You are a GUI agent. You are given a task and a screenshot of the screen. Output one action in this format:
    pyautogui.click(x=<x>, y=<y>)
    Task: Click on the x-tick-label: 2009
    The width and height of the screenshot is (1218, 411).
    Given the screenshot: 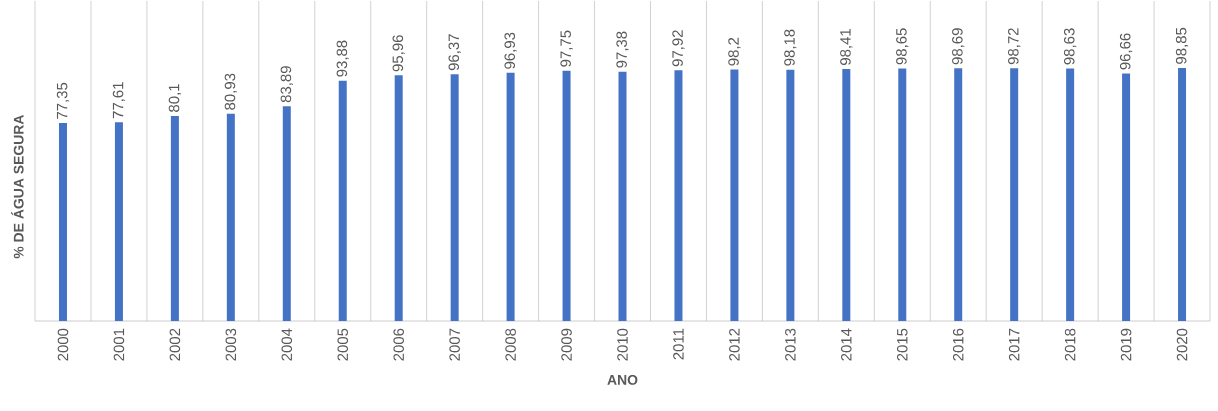 What is the action you would take?
    pyautogui.click(x=566, y=344)
    